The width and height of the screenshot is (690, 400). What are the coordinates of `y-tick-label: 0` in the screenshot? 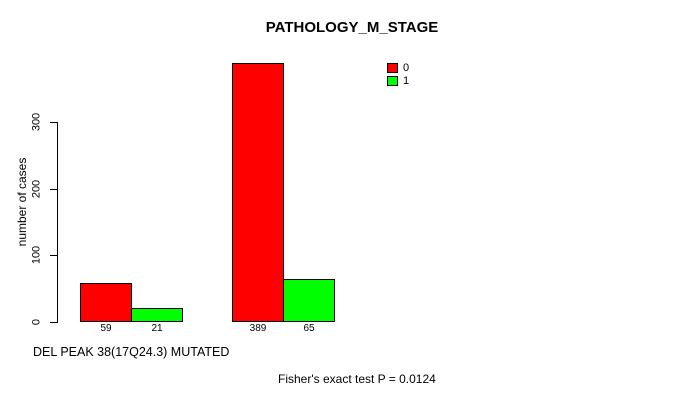 It's located at (36, 322).